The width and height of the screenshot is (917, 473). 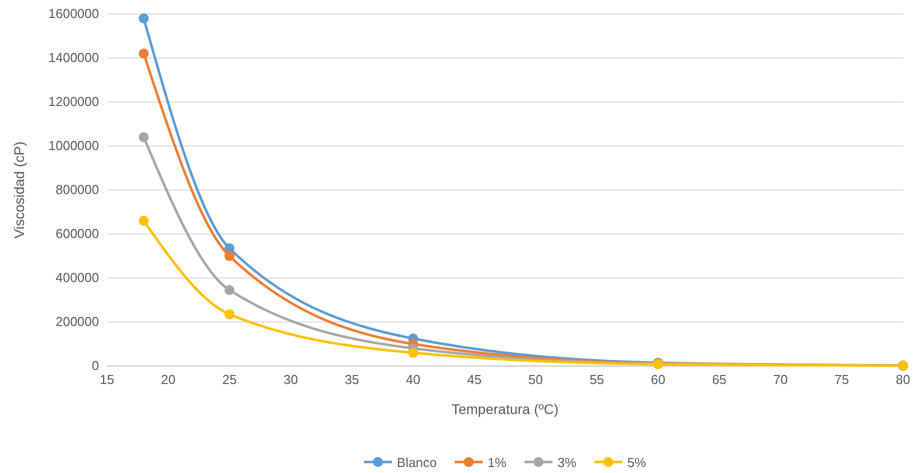 What do you see at coordinates (780, 380) in the screenshot?
I see `x-tick-label: 70` at bounding box center [780, 380].